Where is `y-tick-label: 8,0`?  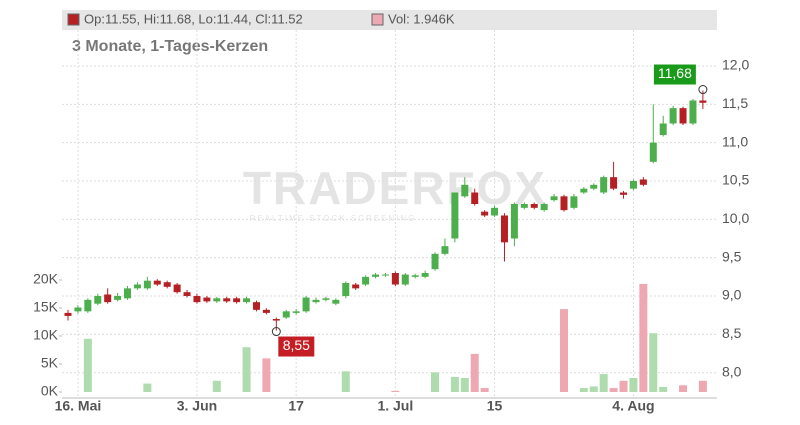
y-tick-label: 8,0 is located at coordinates (732, 371).